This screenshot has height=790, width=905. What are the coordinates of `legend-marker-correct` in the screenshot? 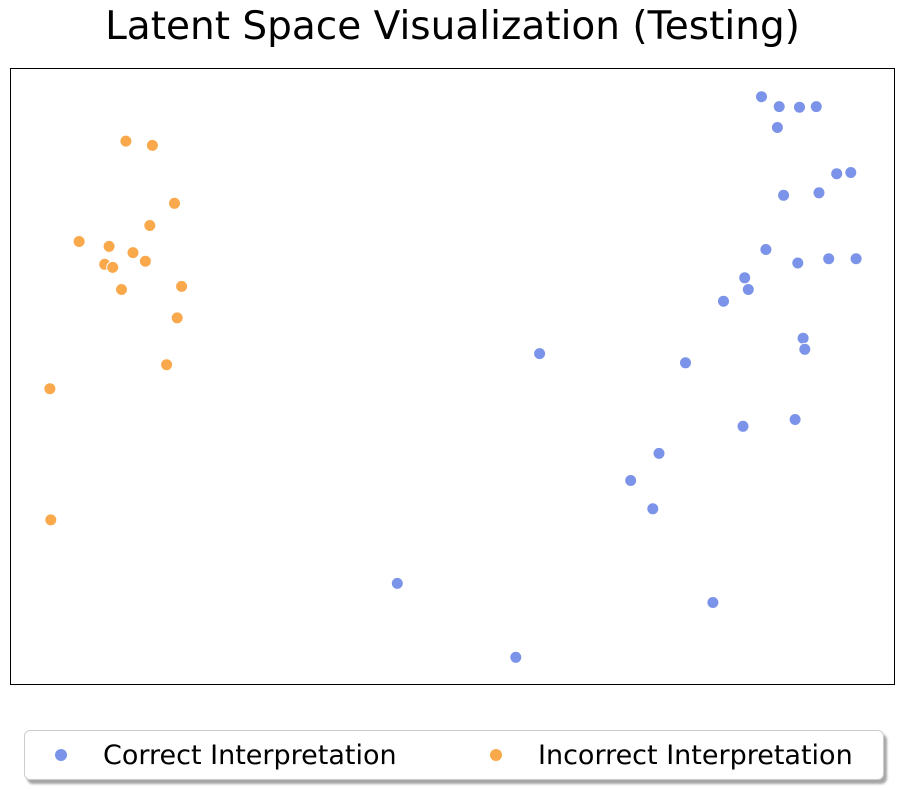 It's located at (61, 755).